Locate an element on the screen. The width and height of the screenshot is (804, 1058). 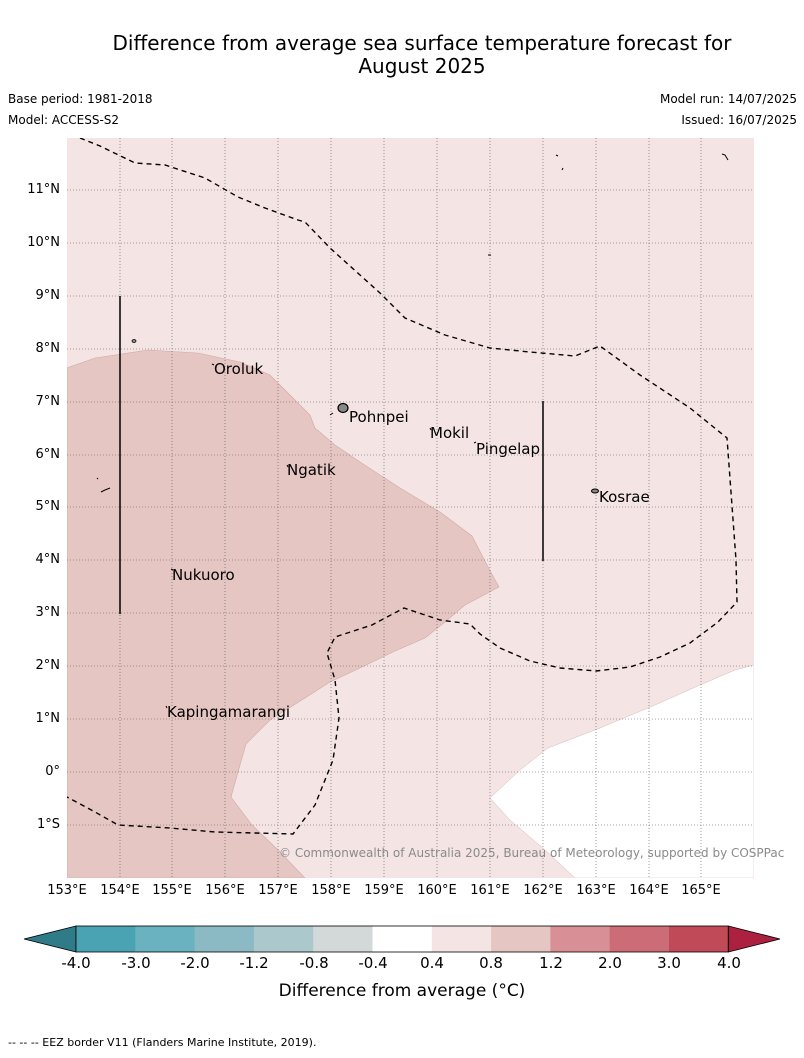
place-label-kapingamarangi: Kapingamarangi is located at coordinates (229, 712).